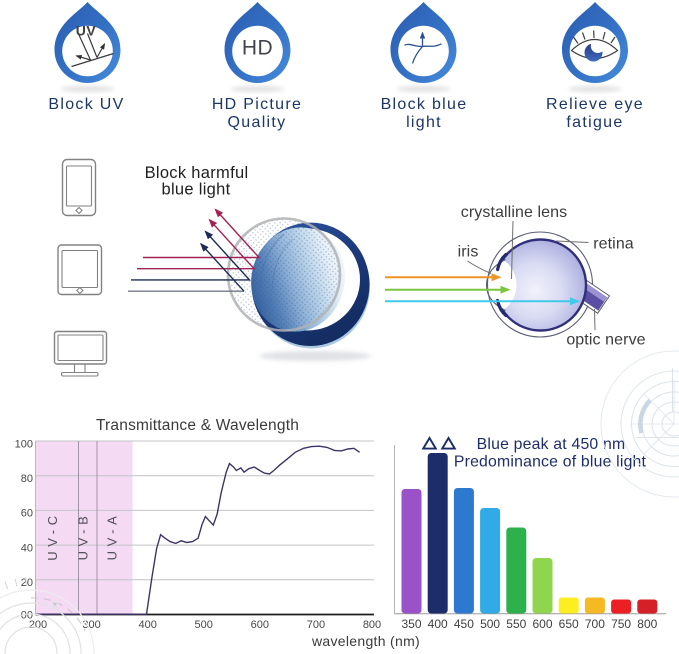 This screenshot has height=654, width=679. What do you see at coordinates (514, 212) in the screenshot?
I see `svg-text: crystalline lens` at bounding box center [514, 212].